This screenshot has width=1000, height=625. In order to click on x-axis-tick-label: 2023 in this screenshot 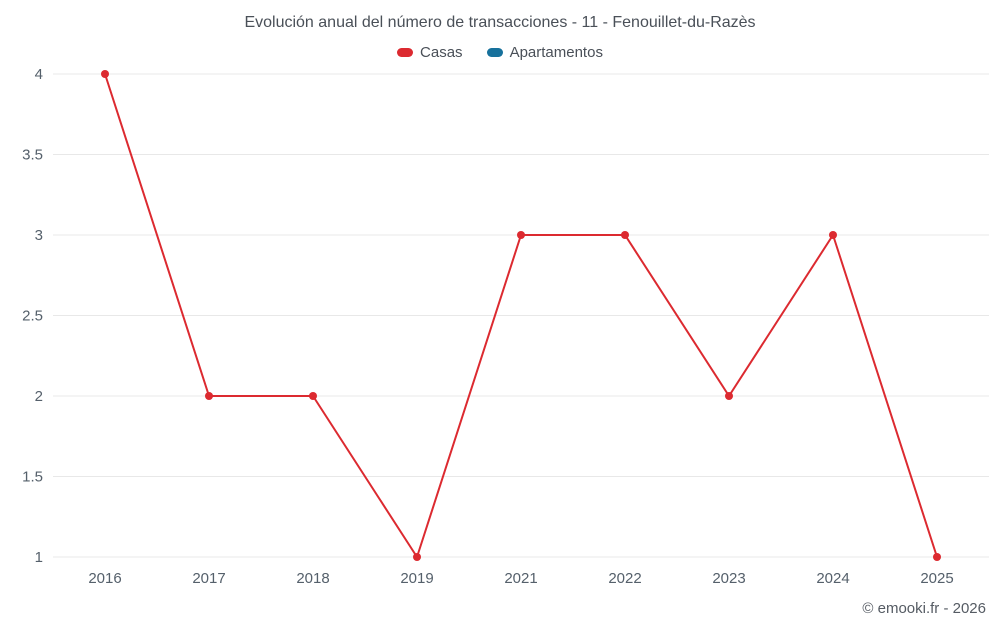, I will do `click(728, 578)`.